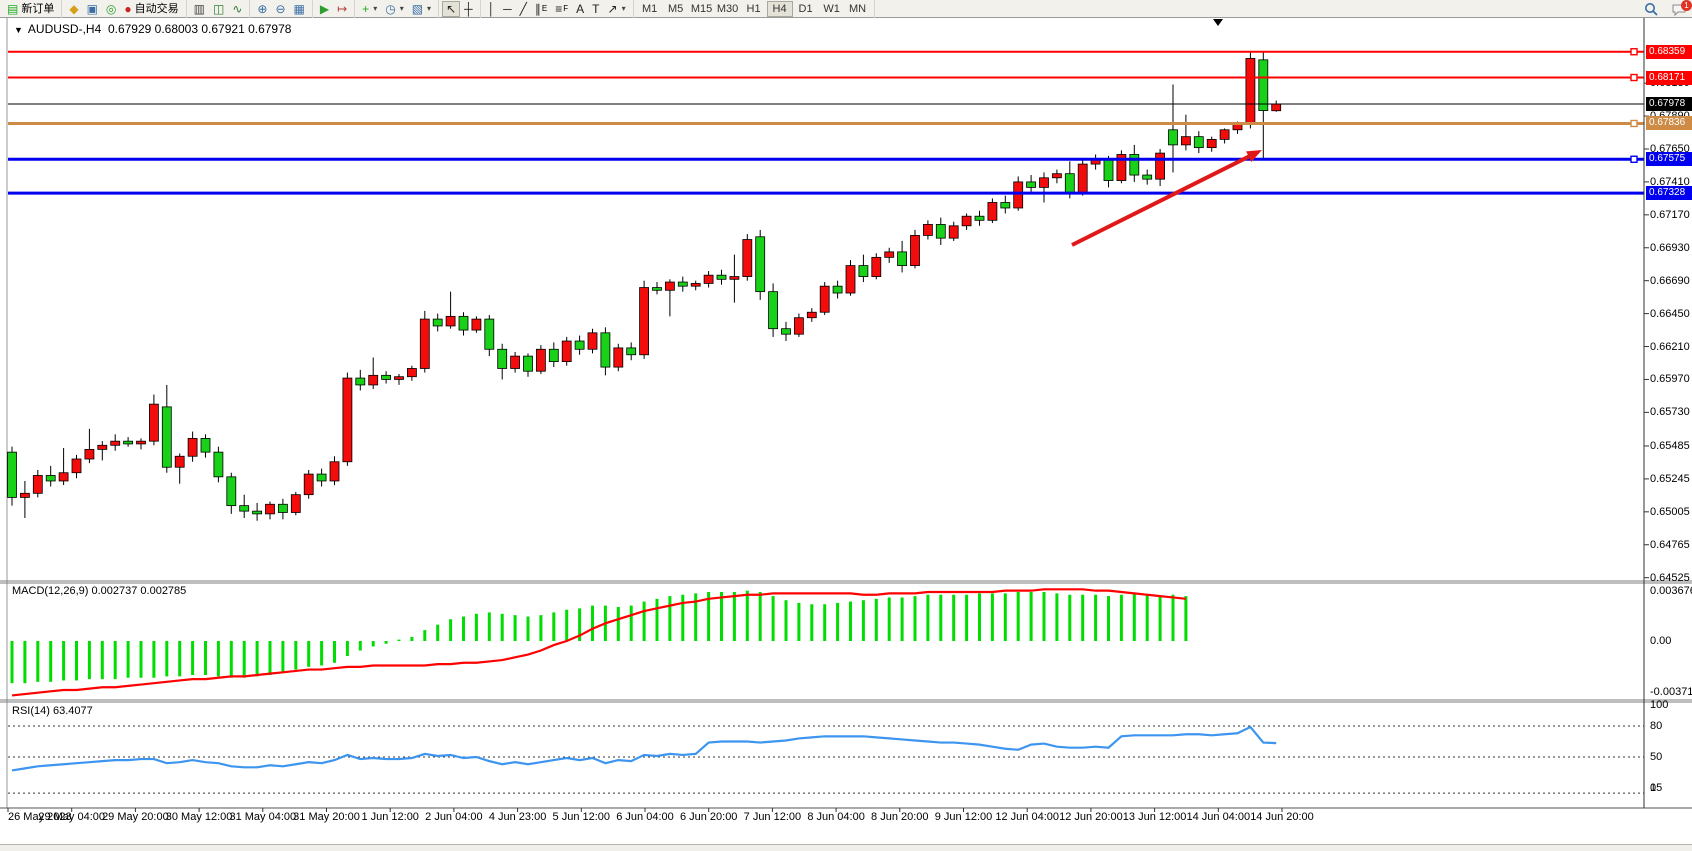 The height and width of the screenshot is (851, 1692). I want to click on new-order-button: ▤ 新订单, so click(30, 9).